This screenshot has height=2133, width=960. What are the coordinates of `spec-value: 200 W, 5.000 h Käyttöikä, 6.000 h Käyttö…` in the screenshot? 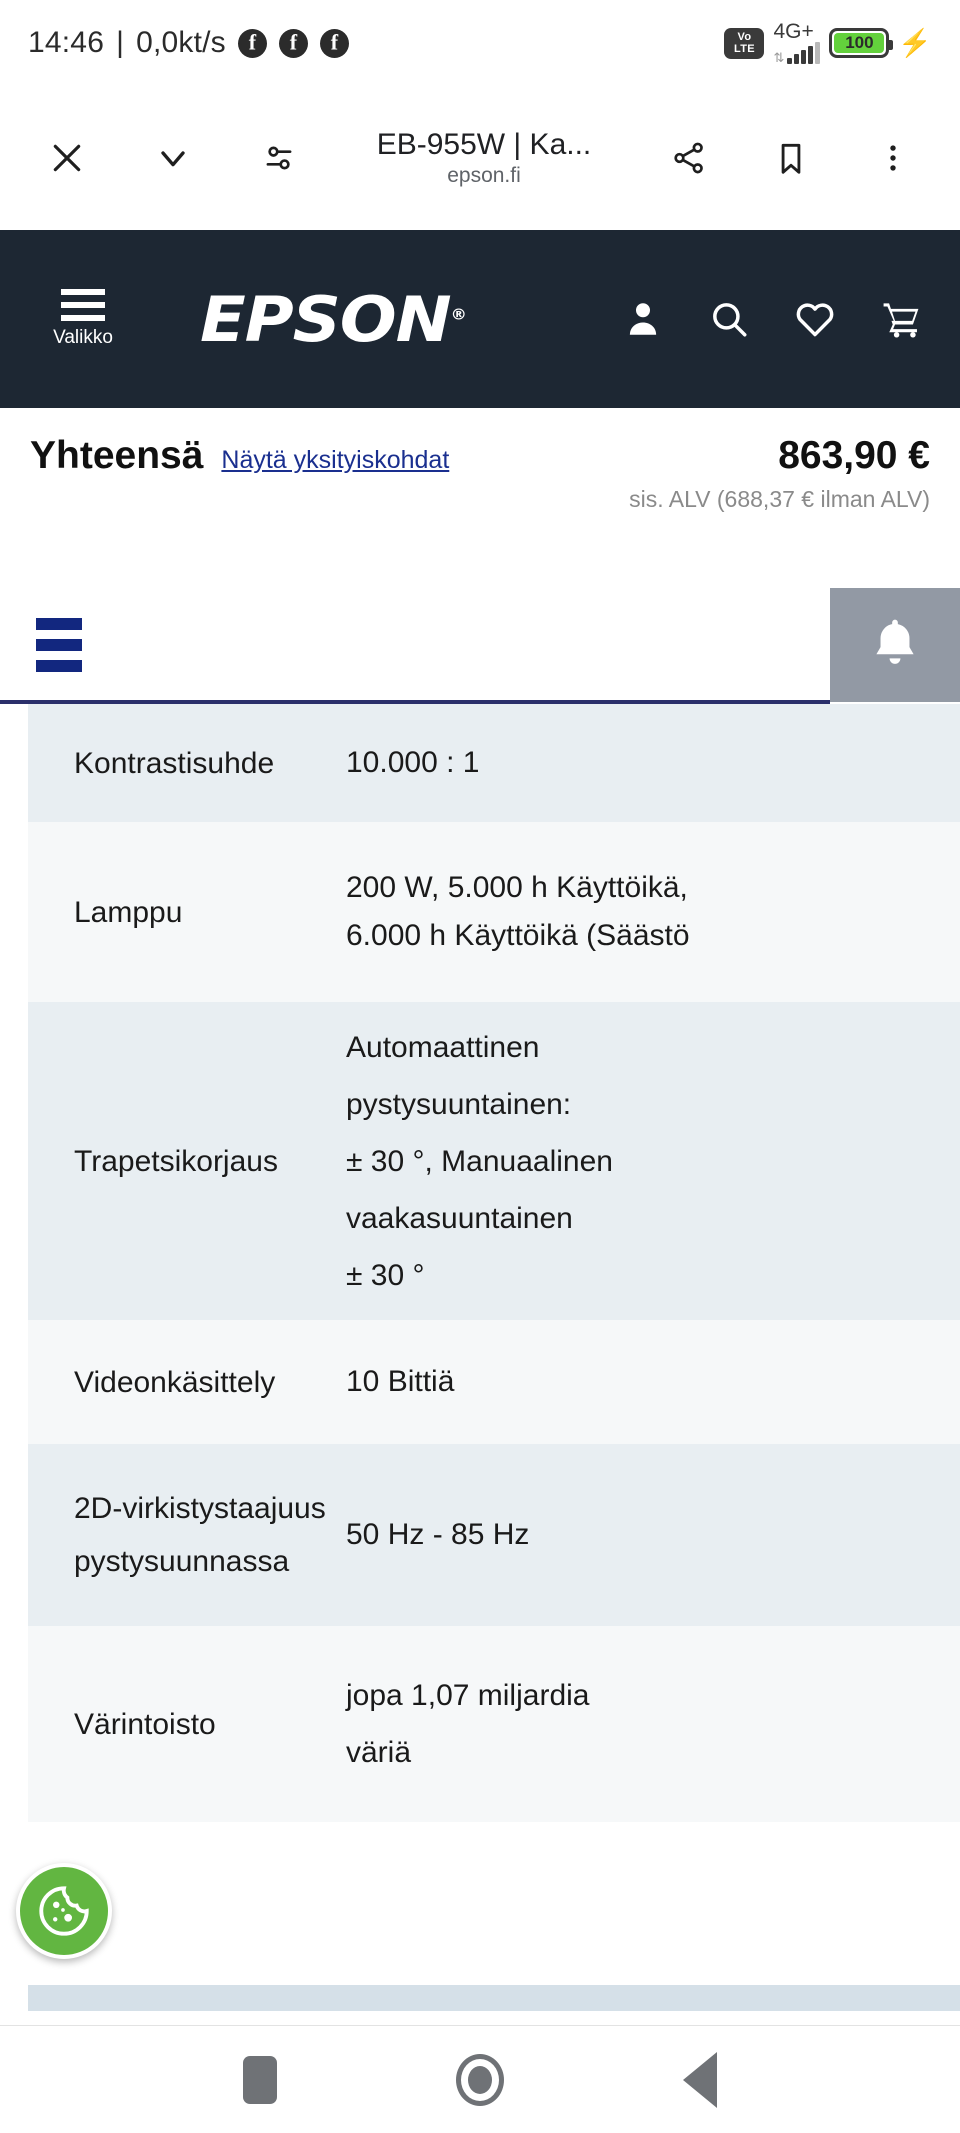 It's located at (518, 911).